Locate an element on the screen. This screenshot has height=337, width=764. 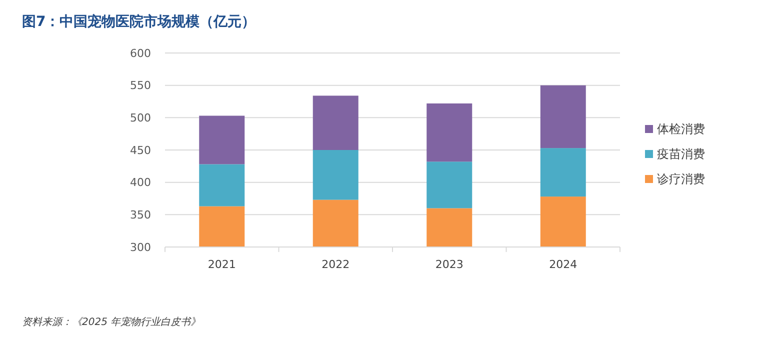
y-tick-label: 300 is located at coordinates (140, 247).